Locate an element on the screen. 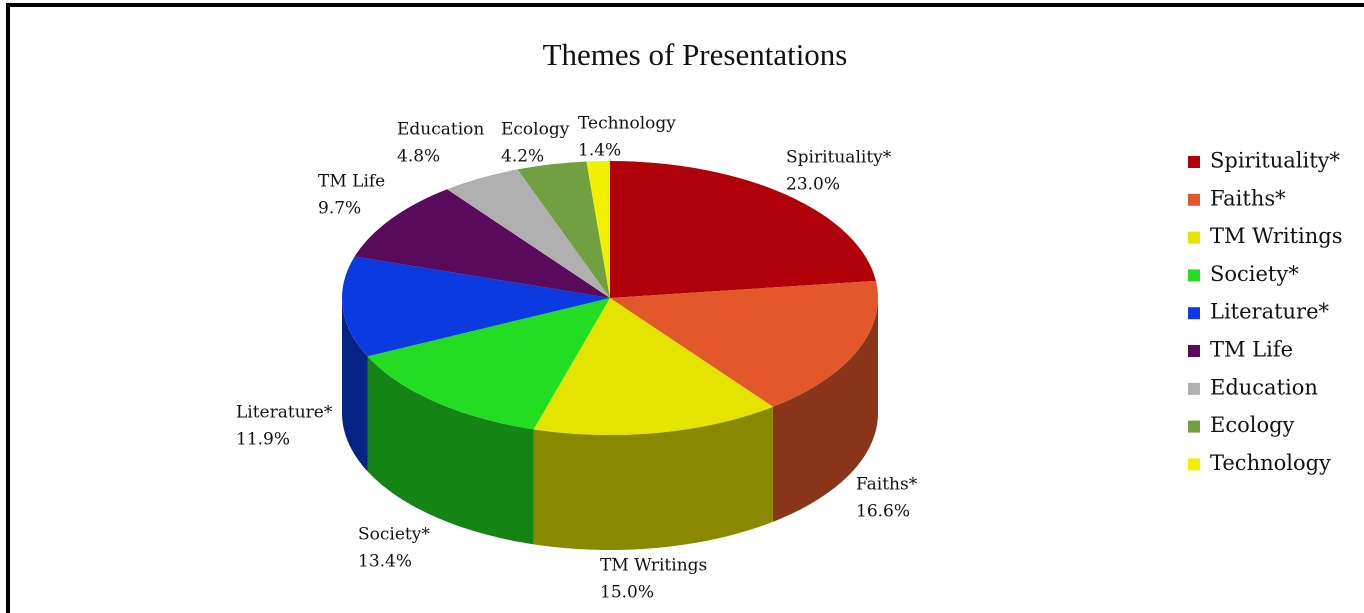 The height and width of the screenshot is (613, 1364). legend-label: Education is located at coordinates (1264, 387).